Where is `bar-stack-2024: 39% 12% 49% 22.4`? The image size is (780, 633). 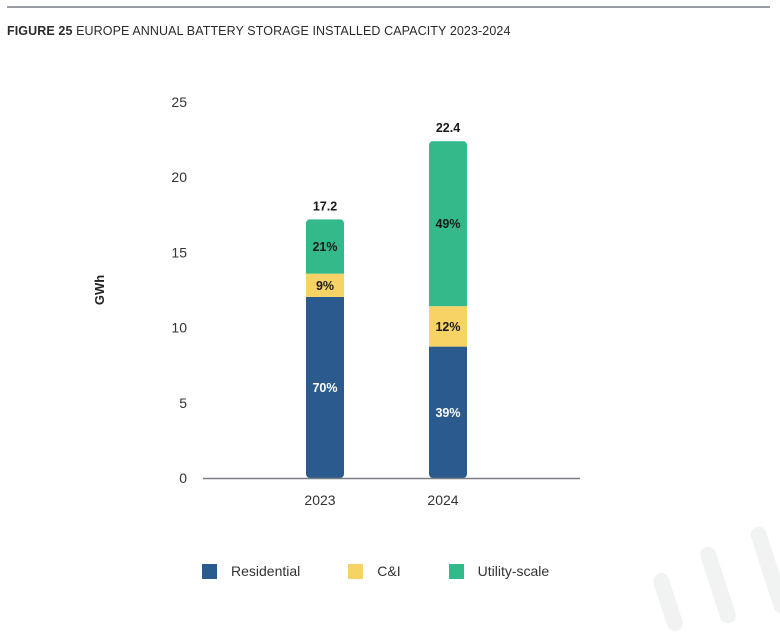
bar-stack-2024: 39% 12% 49% 22.4 is located at coordinates (448, 299).